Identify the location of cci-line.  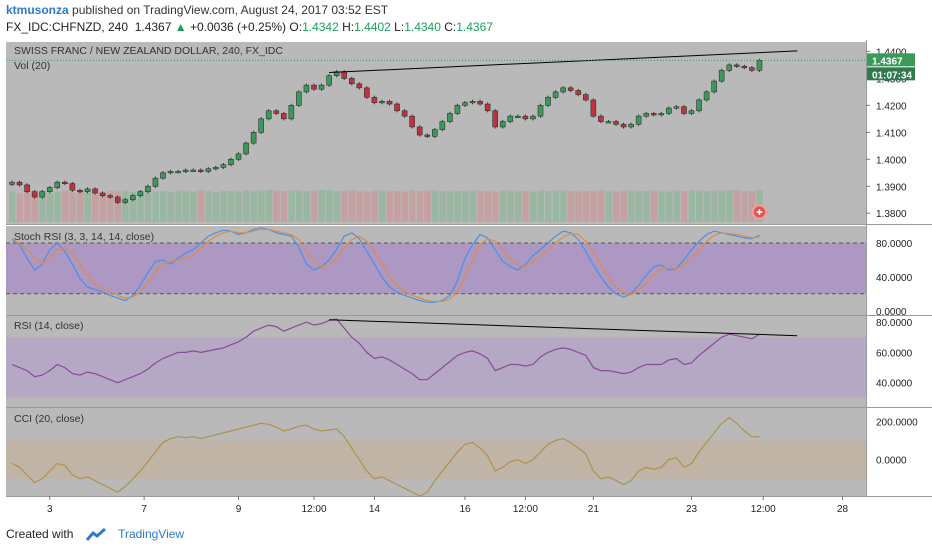
(385, 456).